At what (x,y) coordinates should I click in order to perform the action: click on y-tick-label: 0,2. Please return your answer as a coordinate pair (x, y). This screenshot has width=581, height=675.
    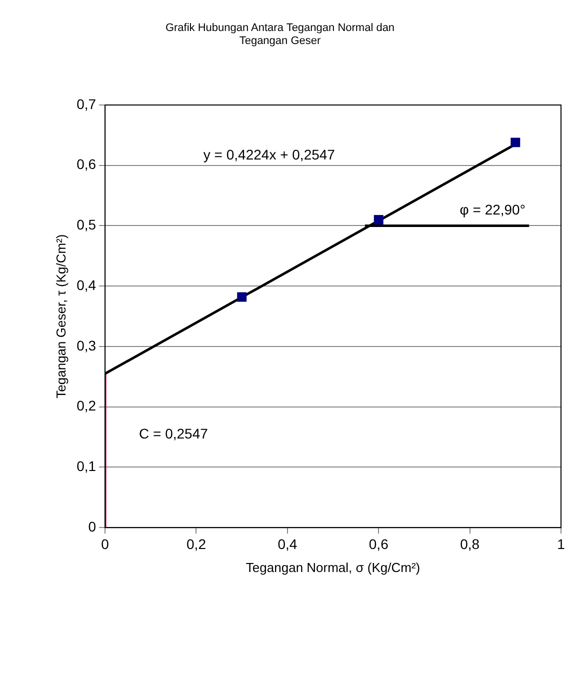
    Looking at the image, I should click on (86, 406).